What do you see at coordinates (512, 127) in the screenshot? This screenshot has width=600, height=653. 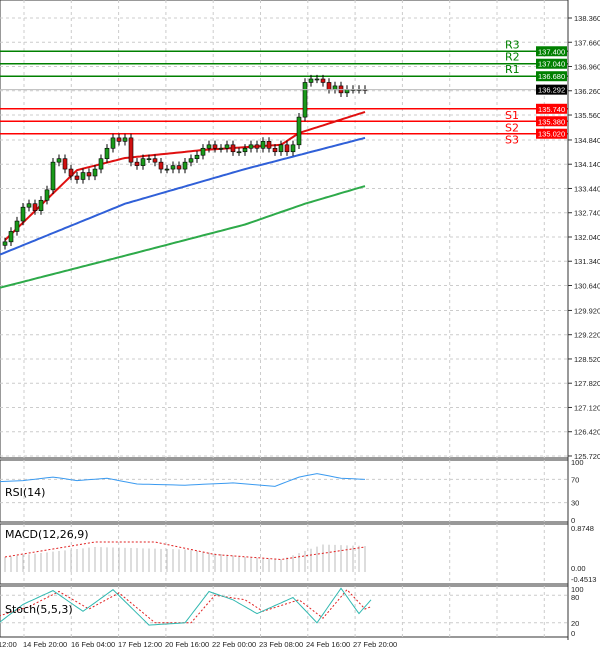 I see `level-name-s2: S2` at bounding box center [512, 127].